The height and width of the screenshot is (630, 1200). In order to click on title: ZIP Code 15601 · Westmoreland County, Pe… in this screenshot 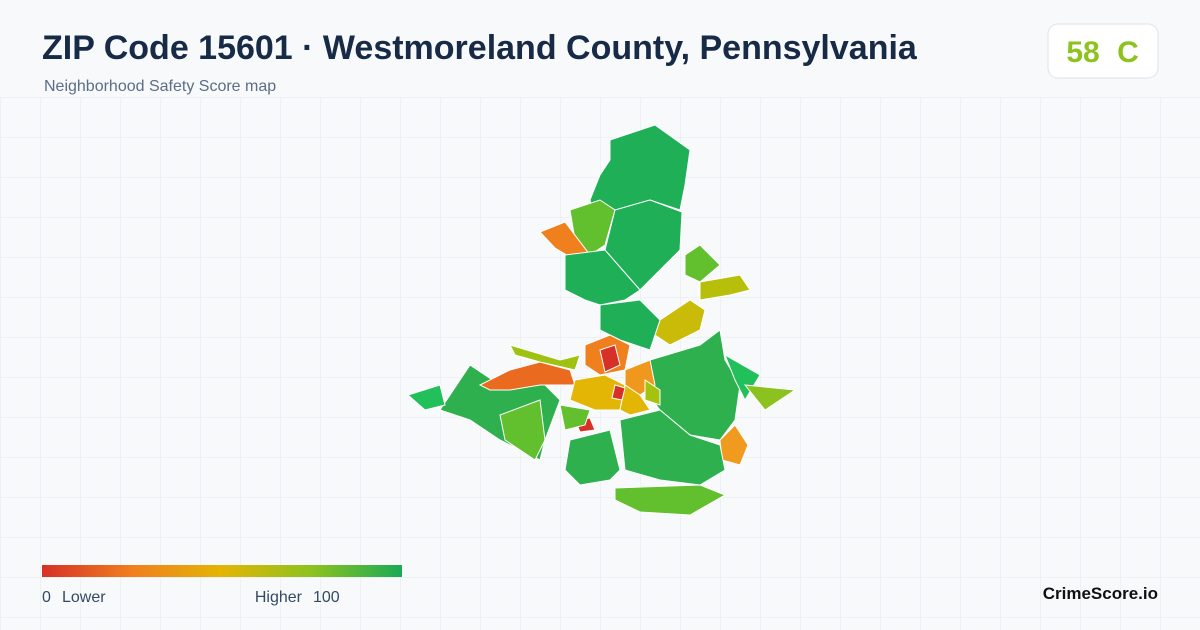, I will do `click(480, 48)`.